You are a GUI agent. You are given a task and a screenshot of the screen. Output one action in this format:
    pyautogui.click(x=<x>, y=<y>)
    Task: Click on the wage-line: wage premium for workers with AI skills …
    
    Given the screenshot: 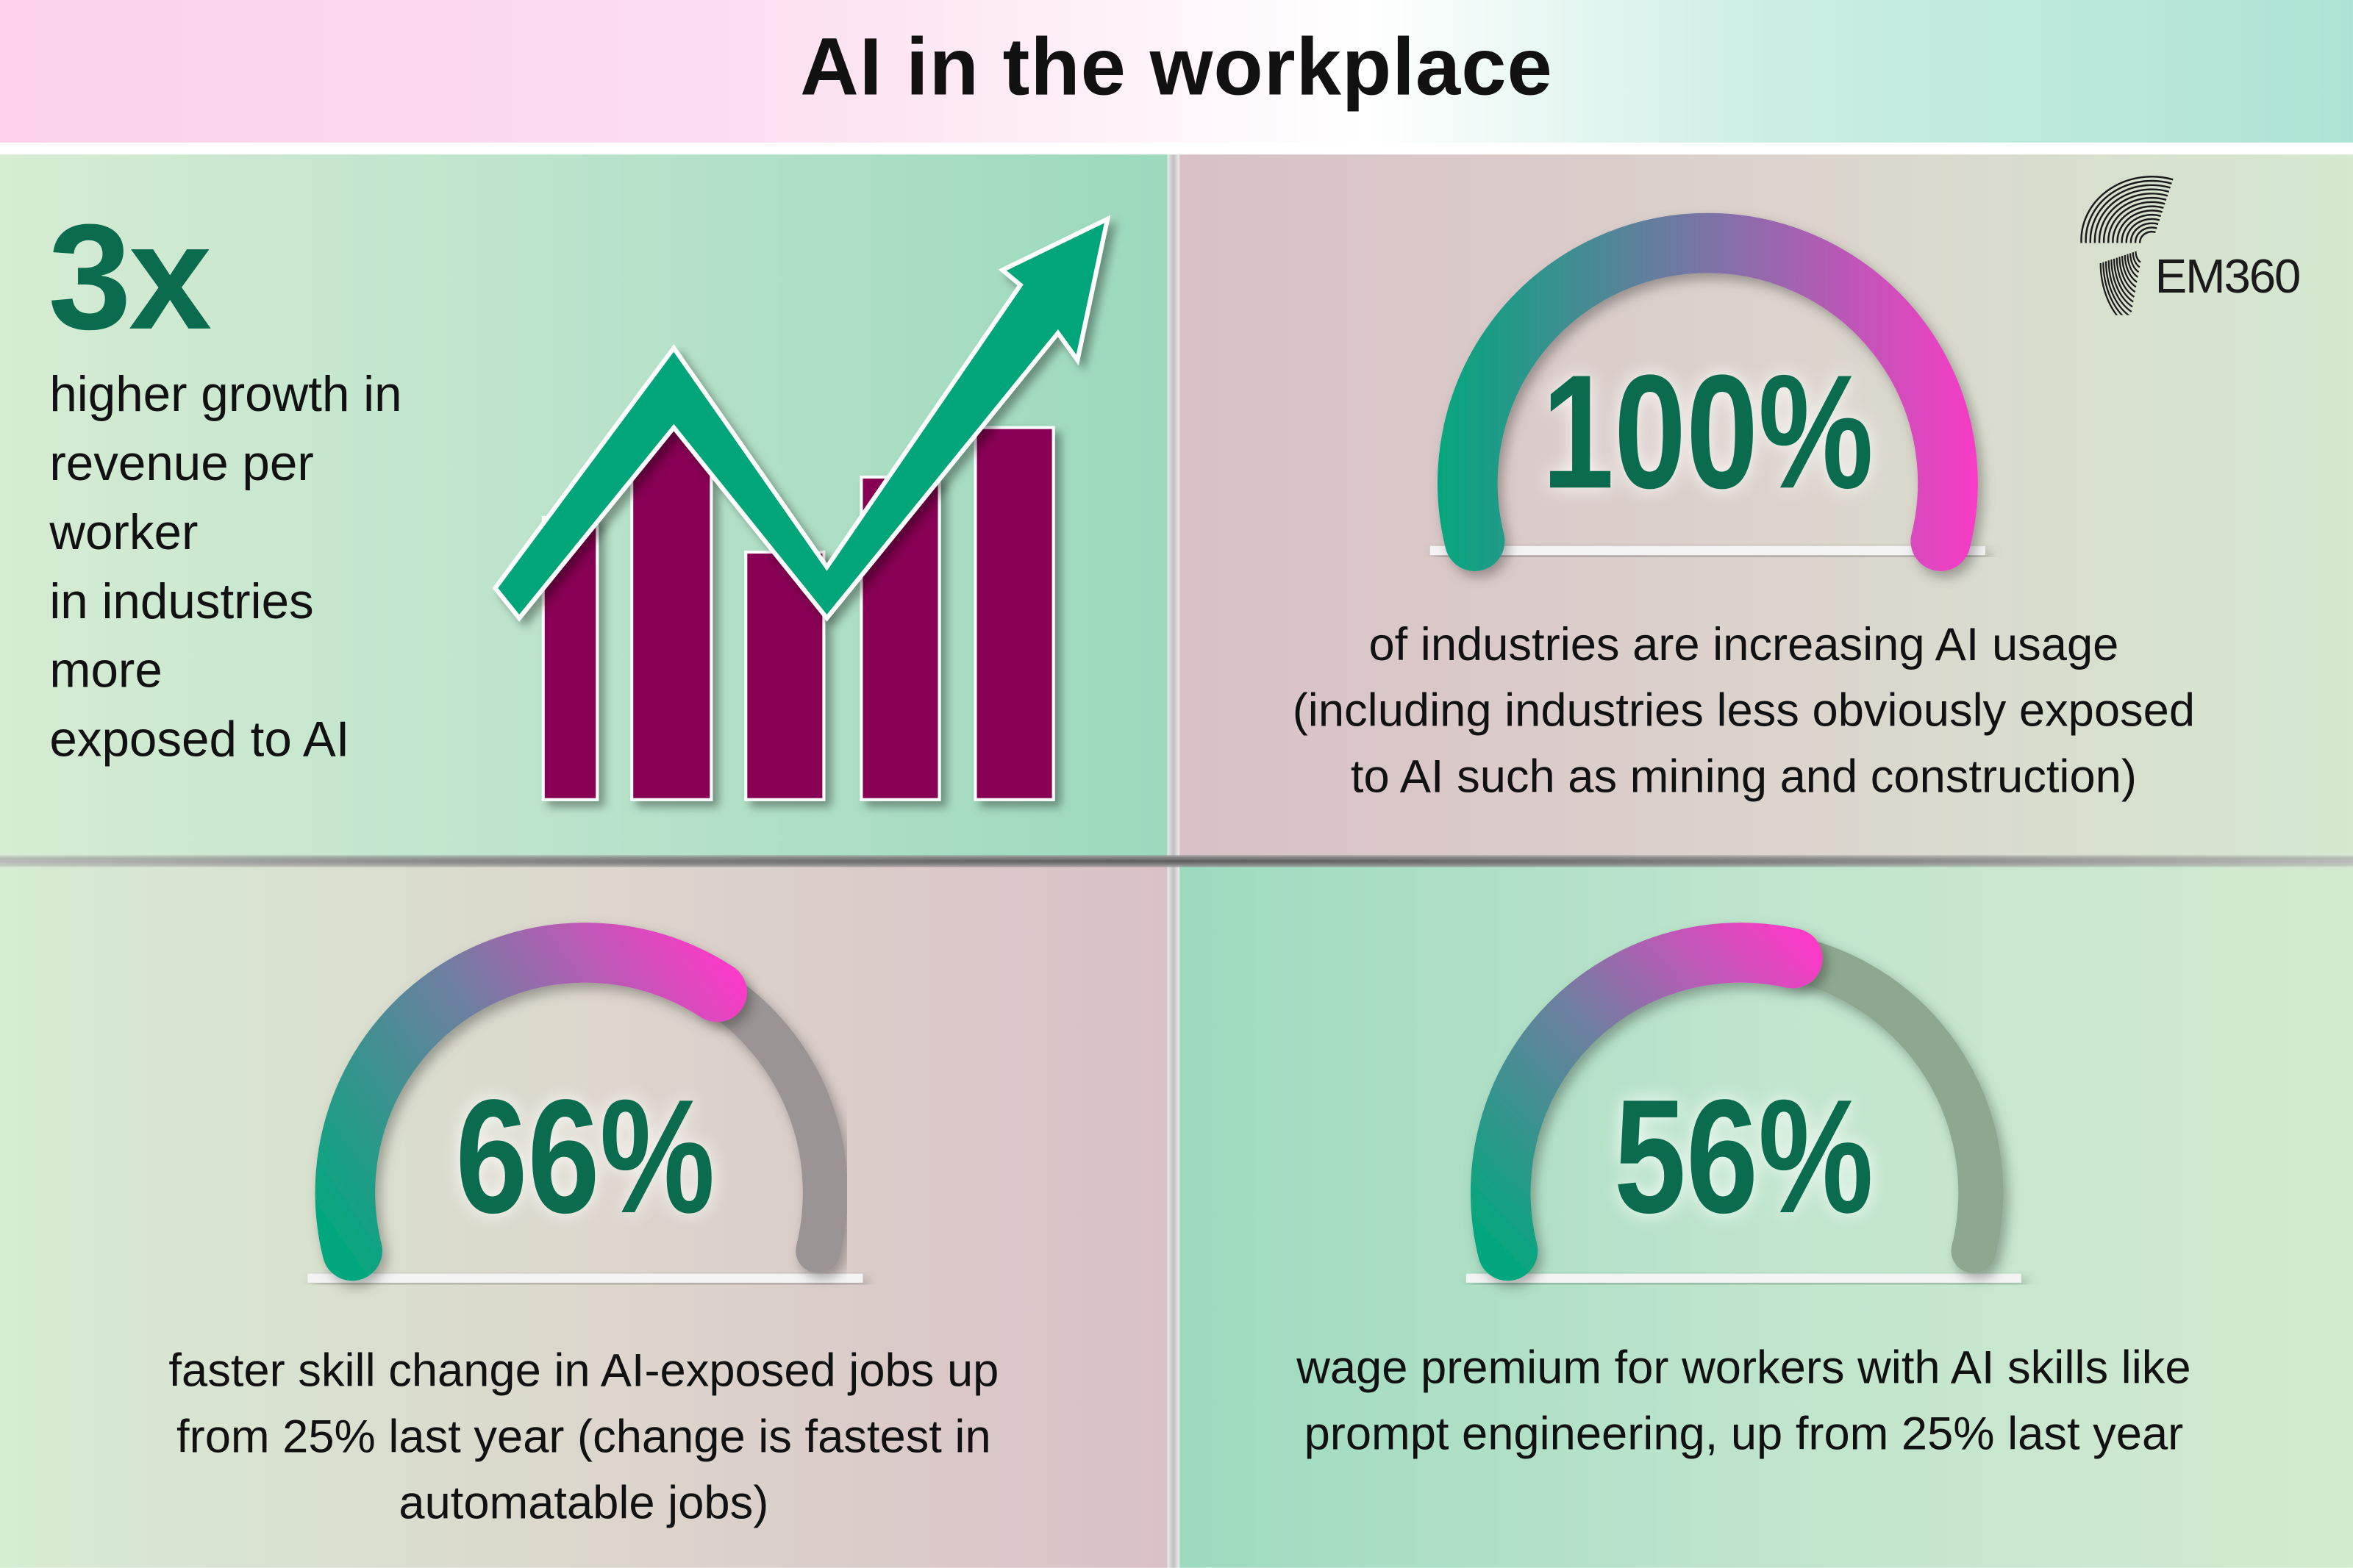 What is the action you would take?
    pyautogui.click(x=1744, y=1367)
    